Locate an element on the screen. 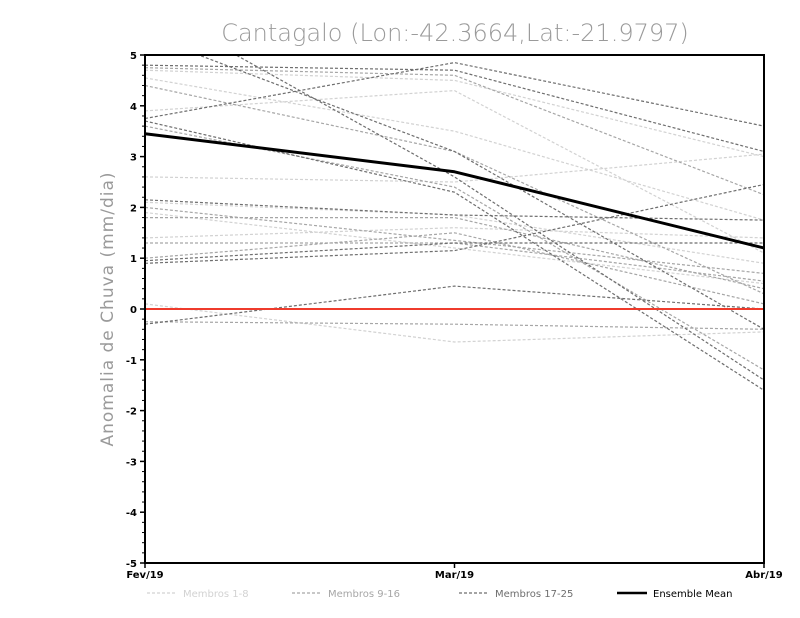  legend-label: Membros 9-16 is located at coordinates (364, 594).